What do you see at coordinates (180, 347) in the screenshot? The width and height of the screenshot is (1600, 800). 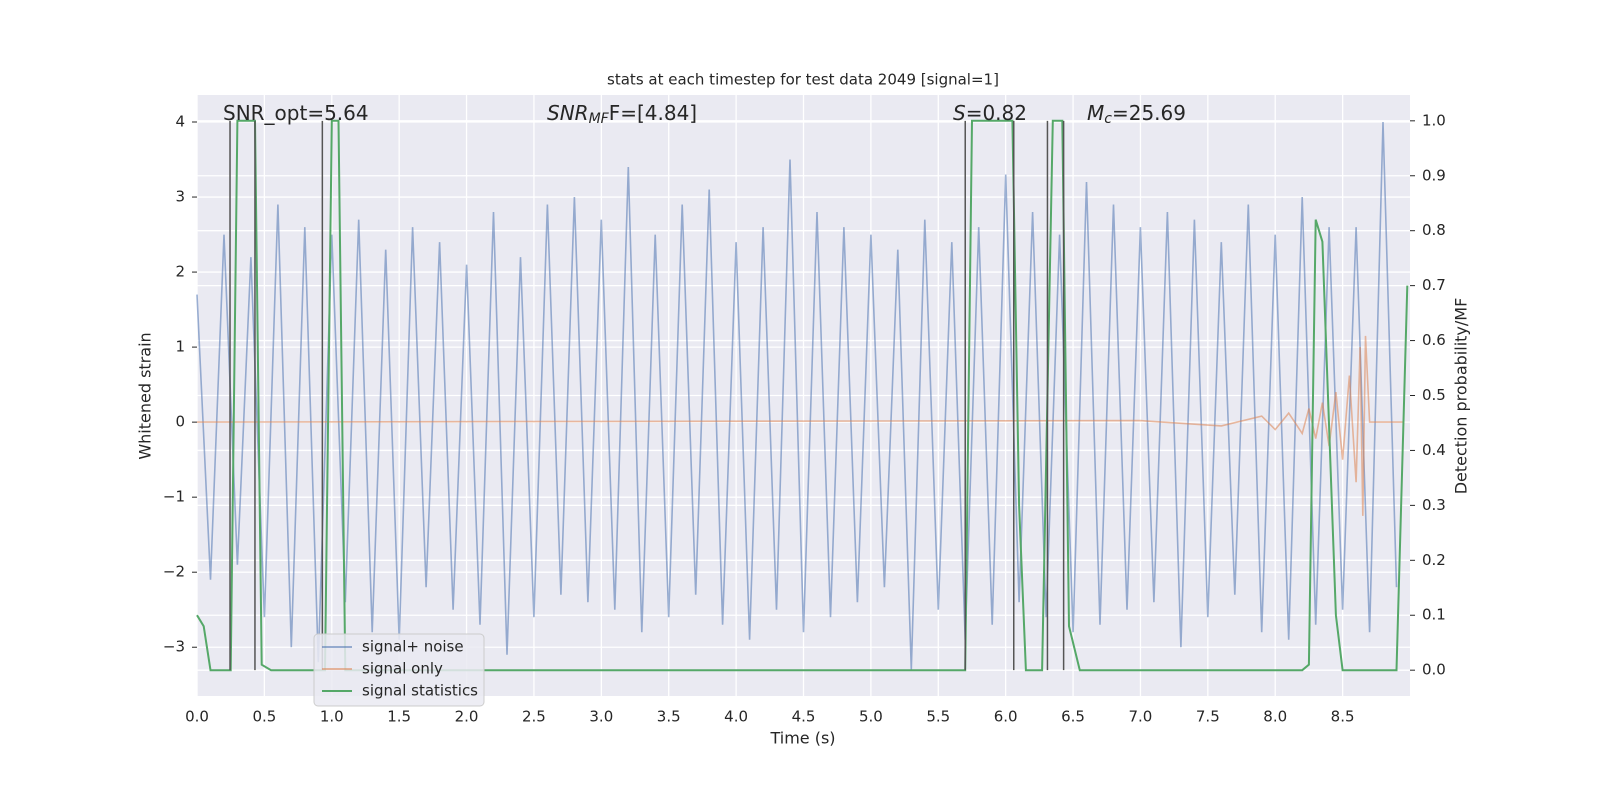 I see `y-tick-label: 1` at bounding box center [180, 347].